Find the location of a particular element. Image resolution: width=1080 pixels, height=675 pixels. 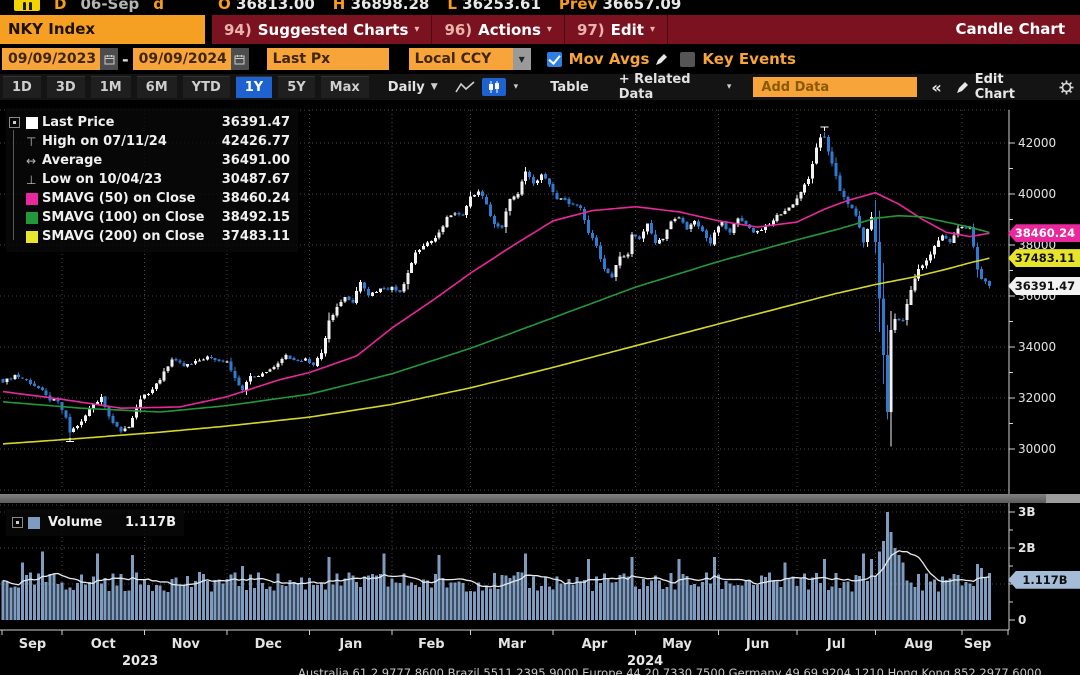

candle-chart-icon is located at coordinates (493, 87).